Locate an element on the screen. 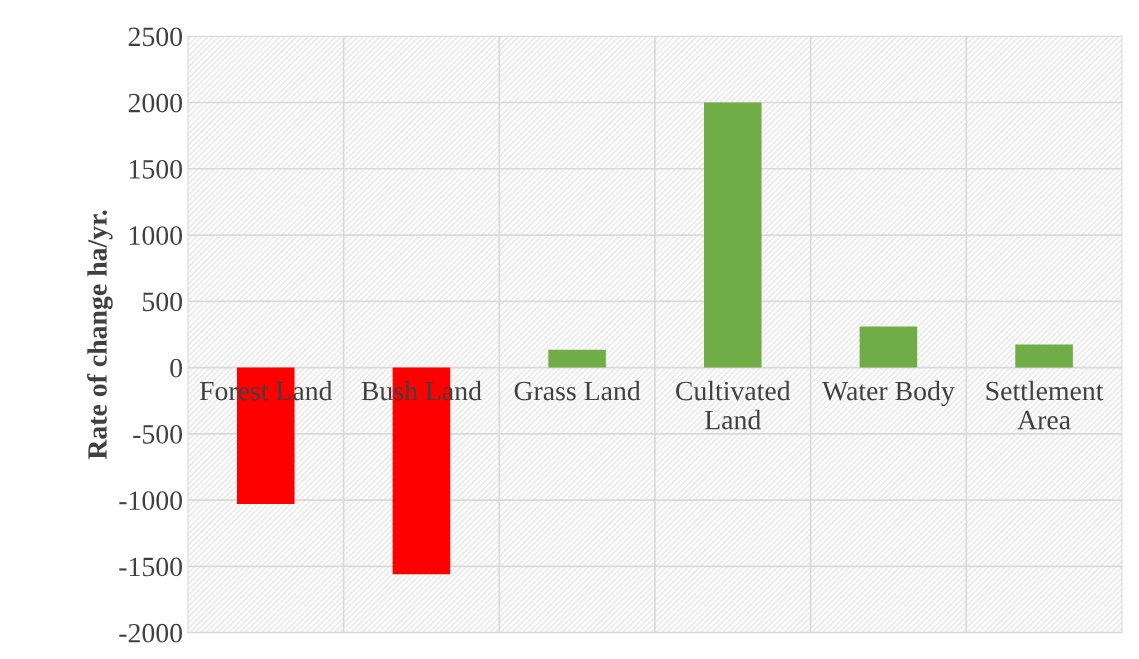 This screenshot has width=1139, height=659. x-tick-label: Cultivated Land is located at coordinates (733, 405).